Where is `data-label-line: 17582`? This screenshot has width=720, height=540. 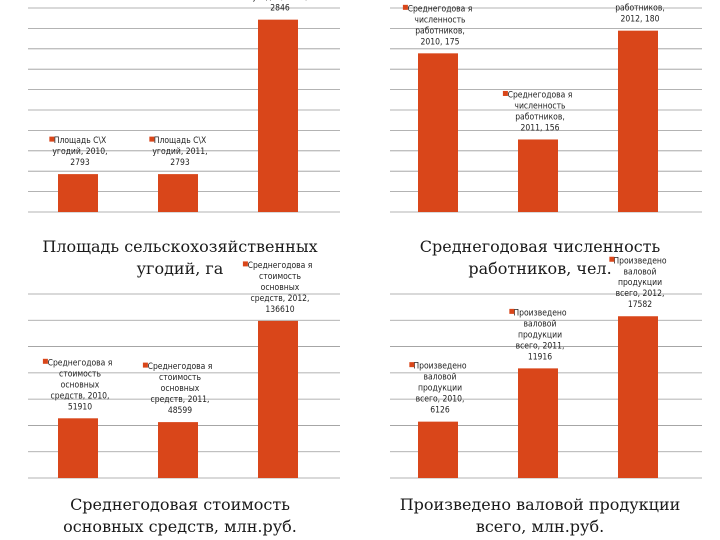
data-label-line: 17582 is located at coordinates (640, 305).